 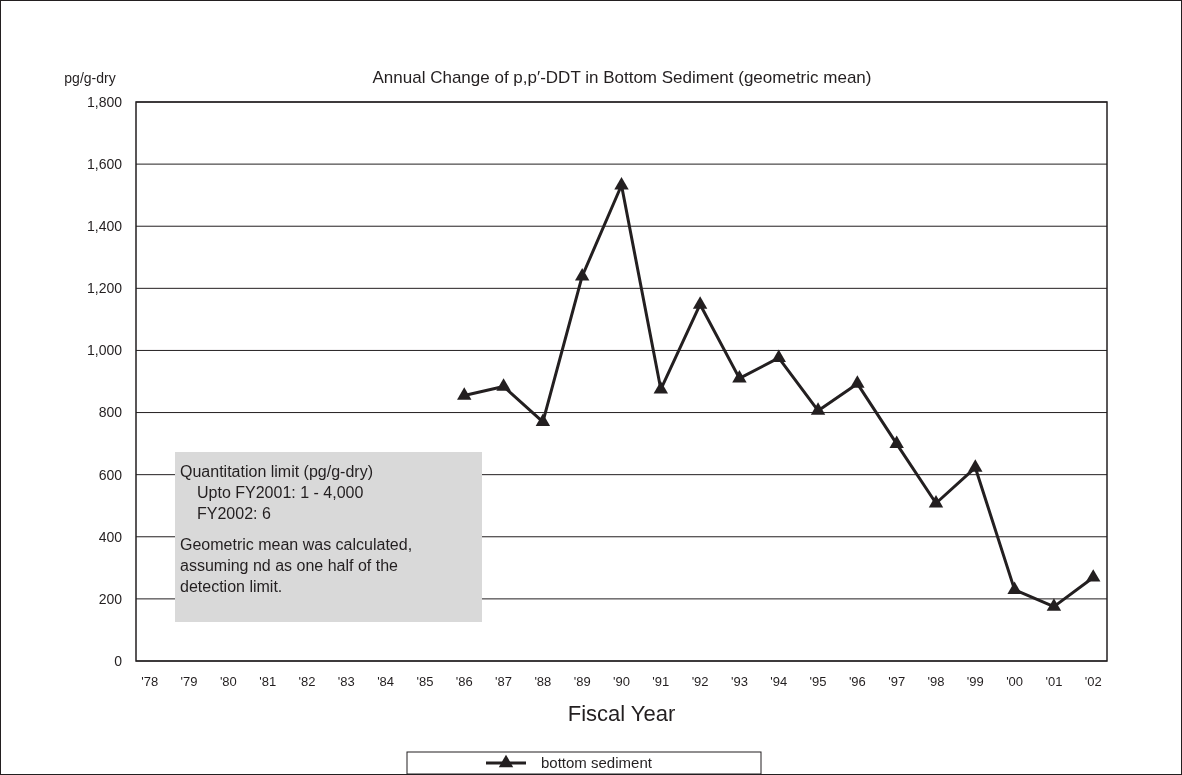 I want to click on x-tick-label: '02, so click(x=1093, y=681).